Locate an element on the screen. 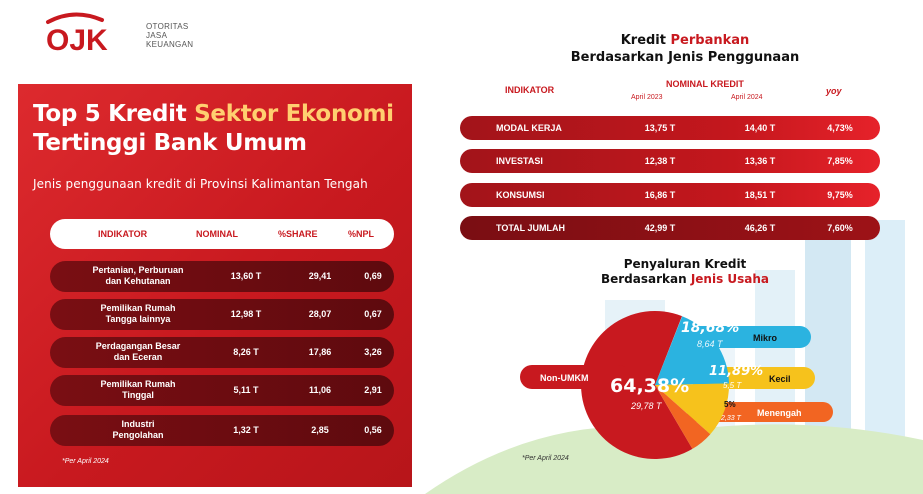  row-april-2024: 13,36 T is located at coordinates (760, 161).